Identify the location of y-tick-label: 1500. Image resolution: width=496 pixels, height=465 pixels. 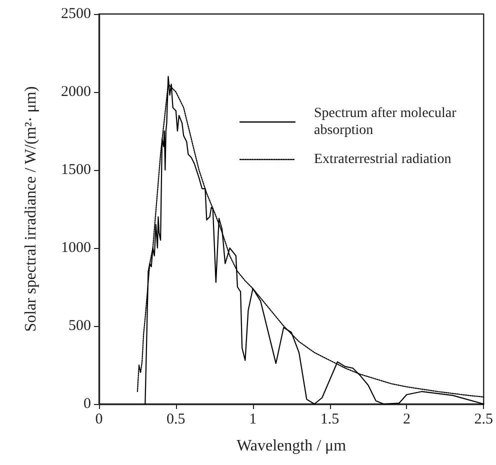
(76, 170).